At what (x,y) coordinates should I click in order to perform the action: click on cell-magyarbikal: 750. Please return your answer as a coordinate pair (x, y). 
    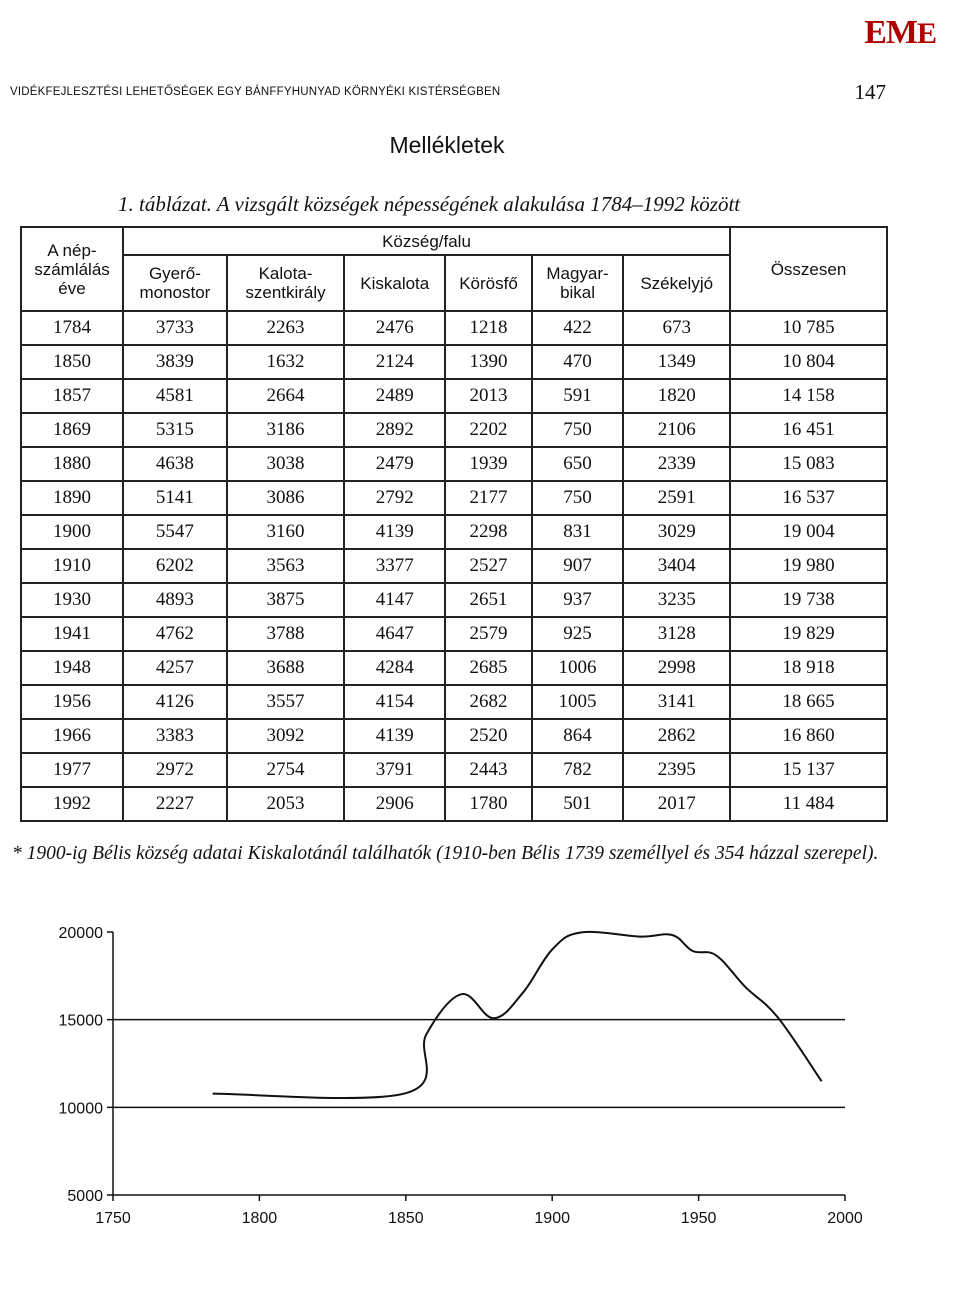
    Looking at the image, I should click on (577, 498).